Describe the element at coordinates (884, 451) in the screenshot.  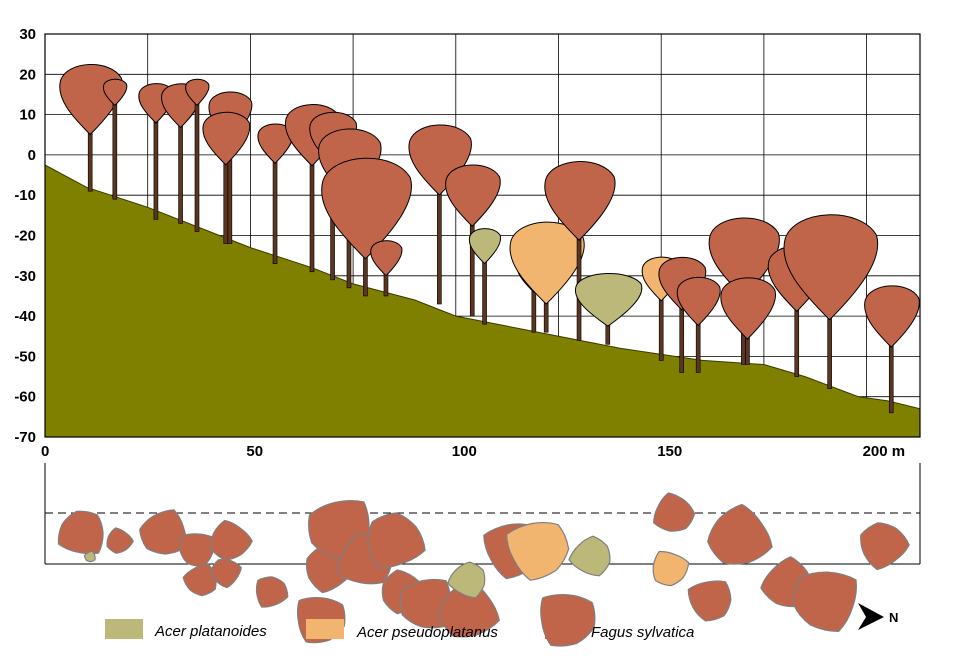
I see `x-tick-label: 200 m` at that location.